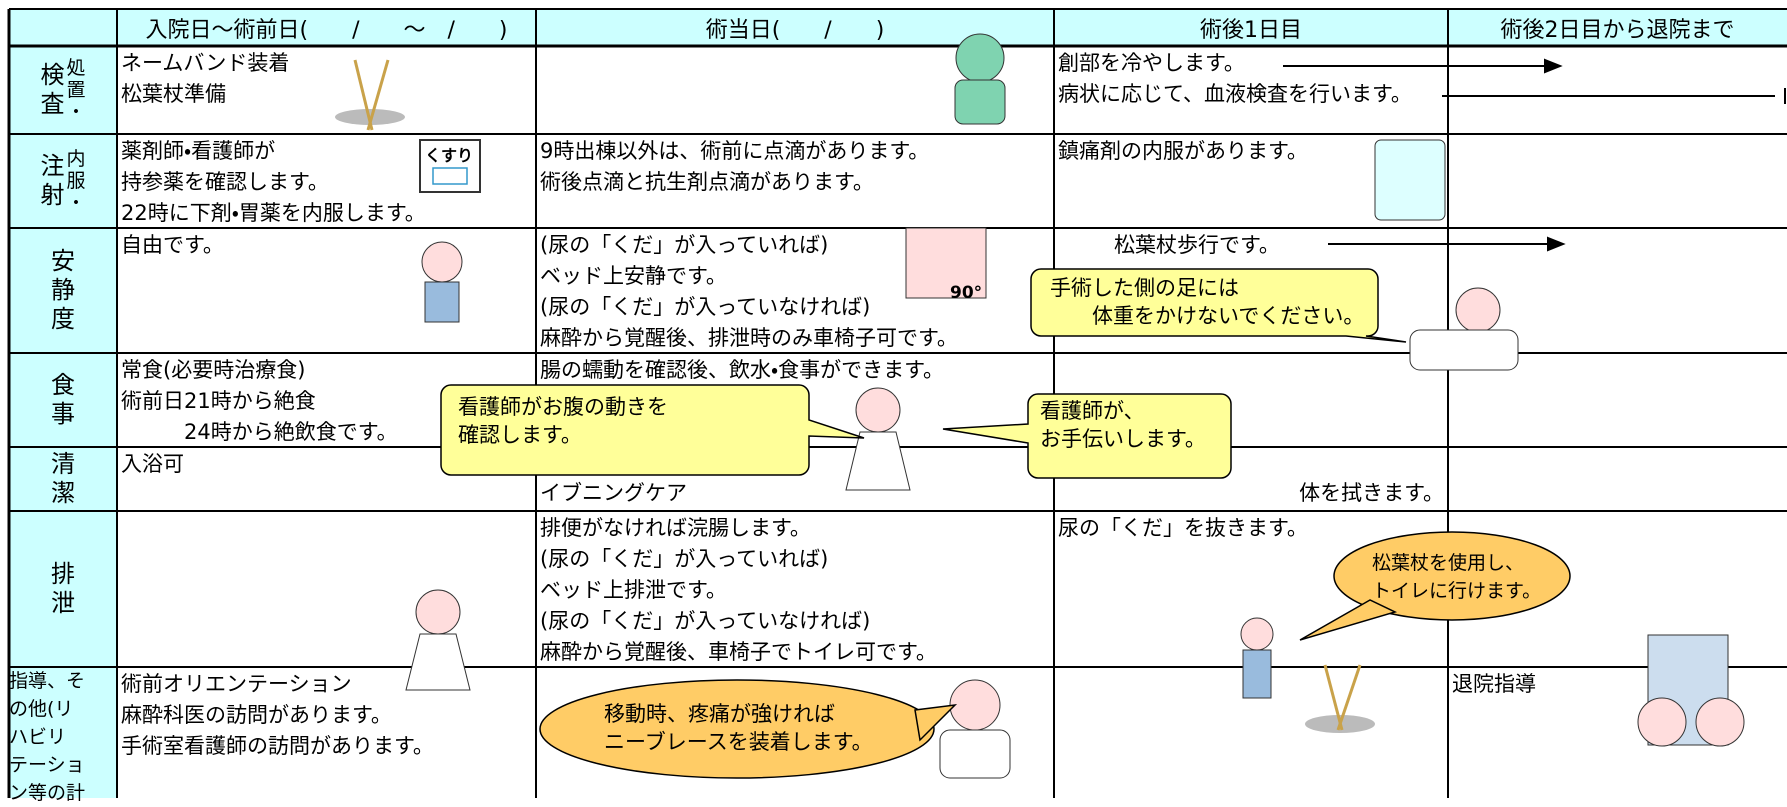 The width and height of the screenshot is (1787, 807). I want to click on cell-text: 体を拭きます。, so click(1371, 493).